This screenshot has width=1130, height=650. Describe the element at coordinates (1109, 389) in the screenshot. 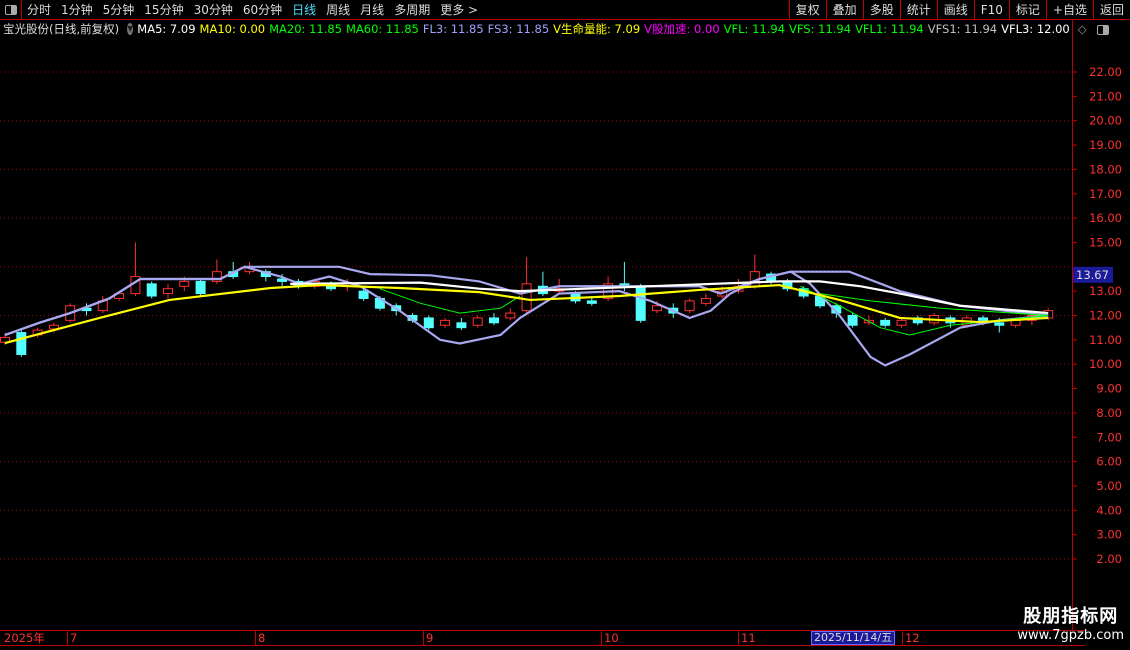

I see `y-tick-label: 9.00` at that location.